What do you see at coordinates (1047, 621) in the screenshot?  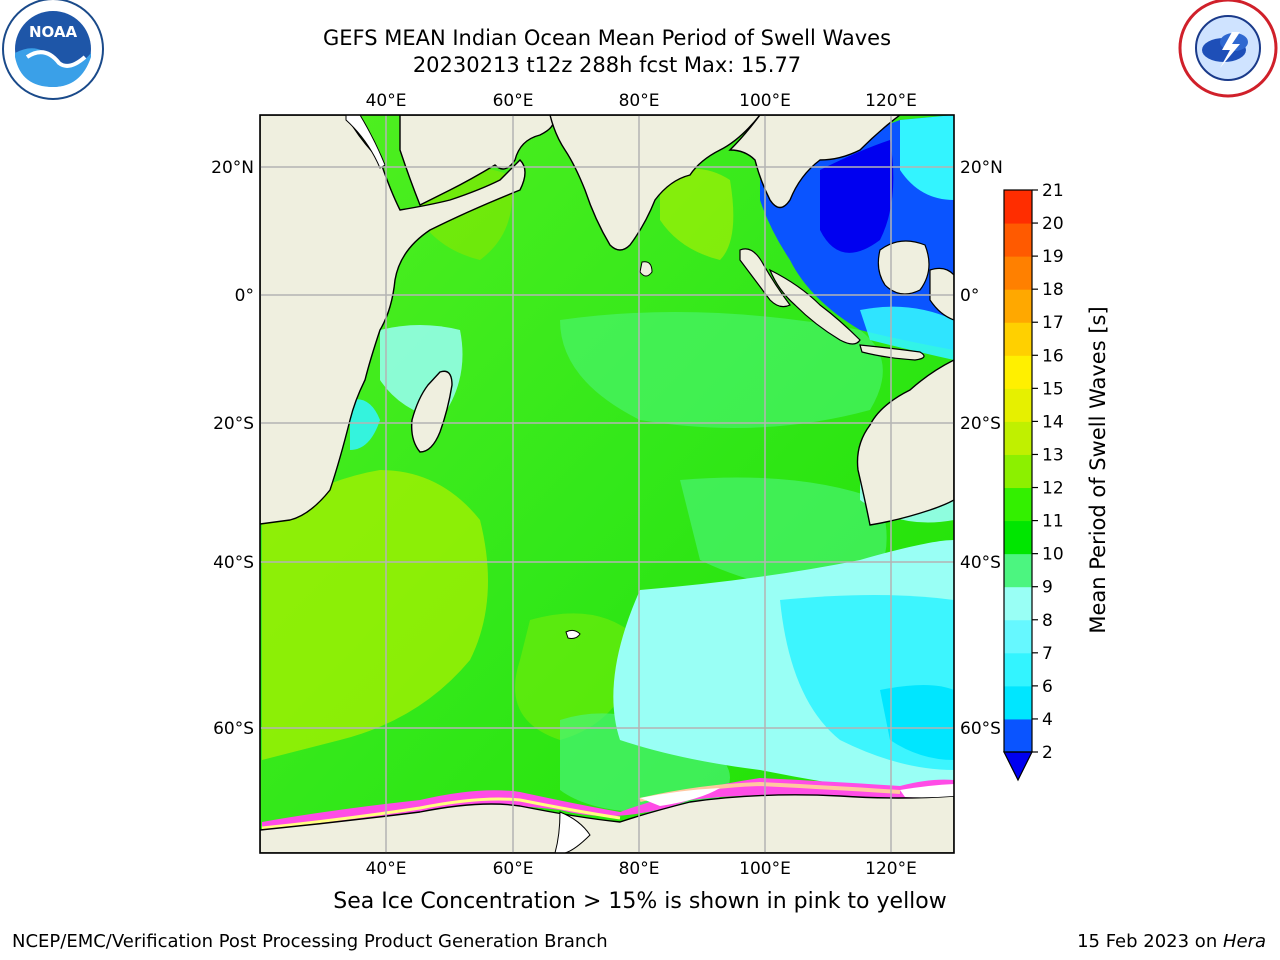 I see `colorbar-tick-label: 8` at bounding box center [1047, 621].